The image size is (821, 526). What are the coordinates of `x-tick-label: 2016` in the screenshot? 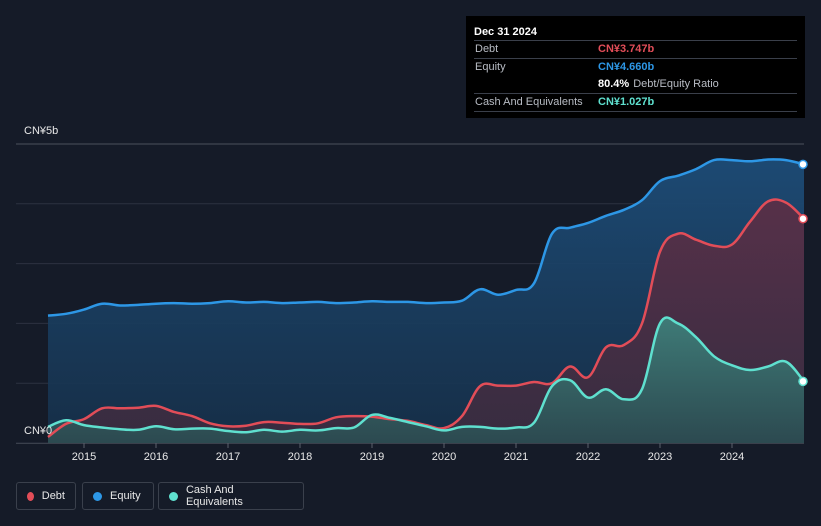 It's located at (156, 457).